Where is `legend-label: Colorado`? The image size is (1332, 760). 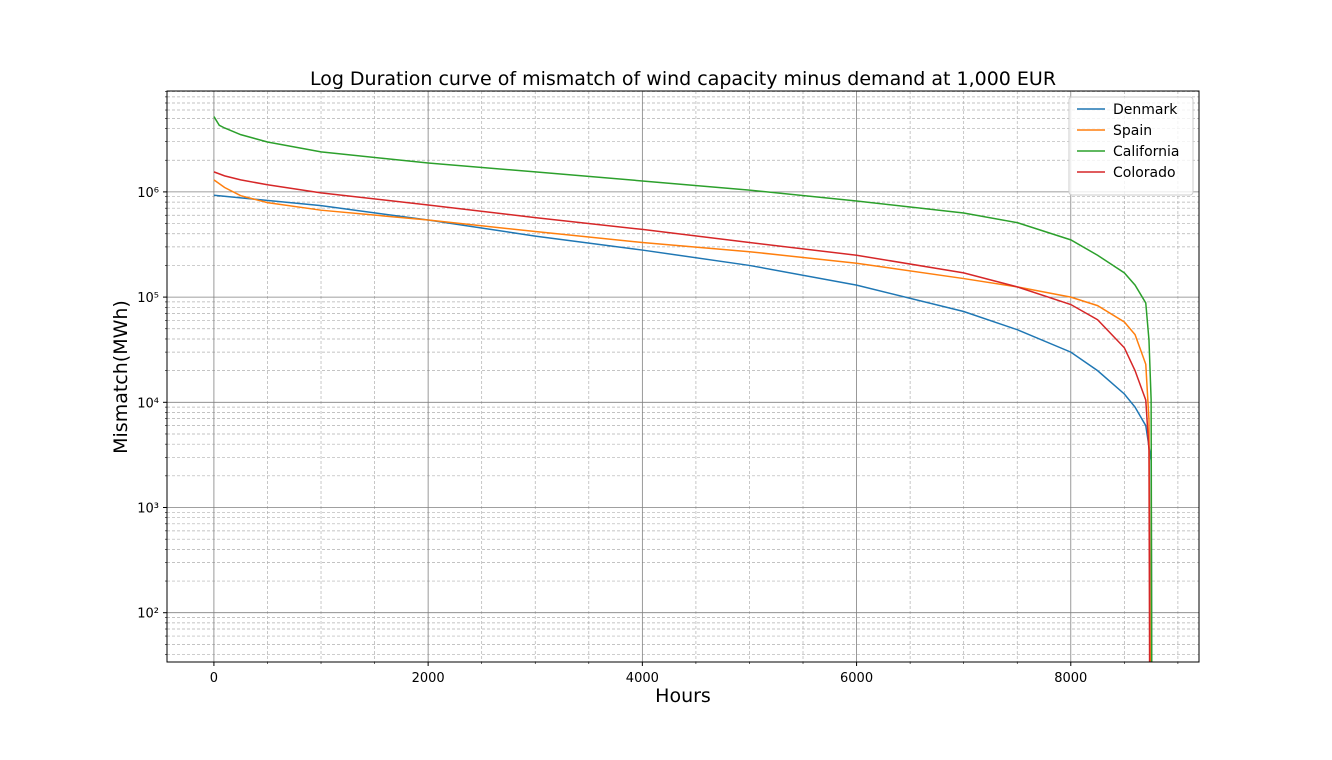 legend-label: Colorado is located at coordinates (1144, 173).